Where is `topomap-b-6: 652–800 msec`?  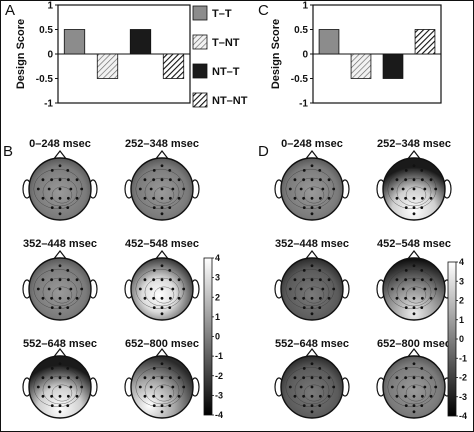 topomap-b-6: 652–800 msec is located at coordinates (162, 378).